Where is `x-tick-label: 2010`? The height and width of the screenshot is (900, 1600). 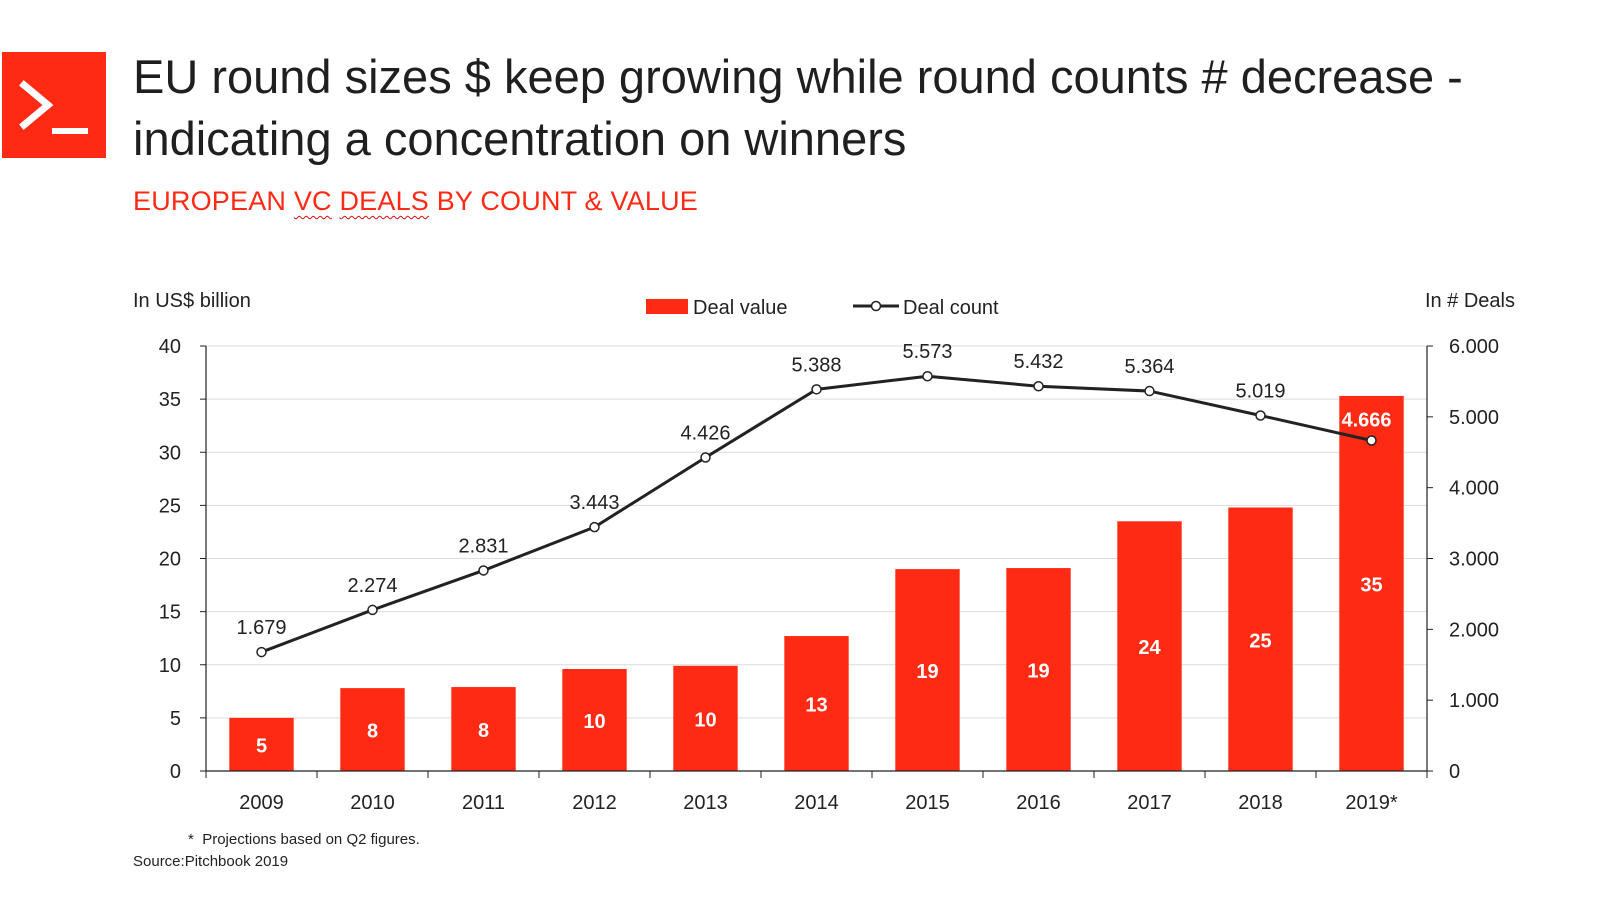 x-tick-label: 2010 is located at coordinates (372, 803).